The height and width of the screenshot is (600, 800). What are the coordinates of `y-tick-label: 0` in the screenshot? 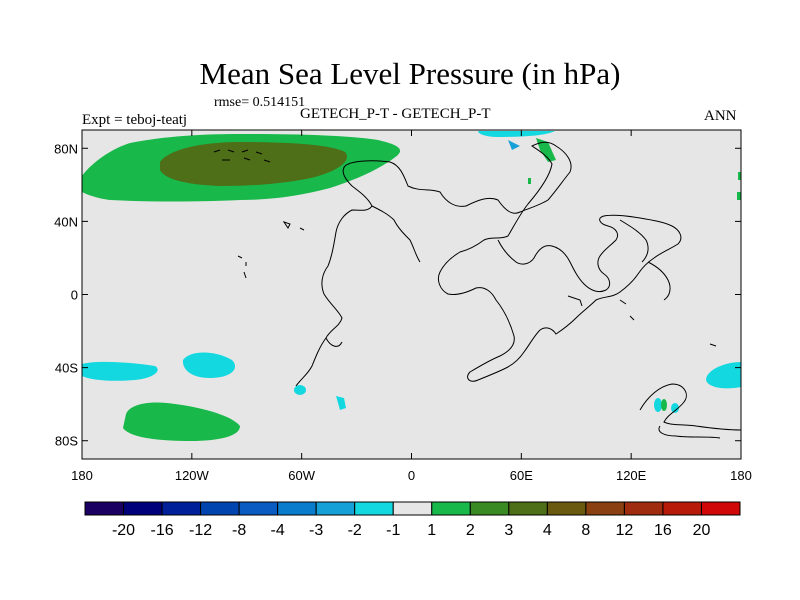 It's located at (74, 295).